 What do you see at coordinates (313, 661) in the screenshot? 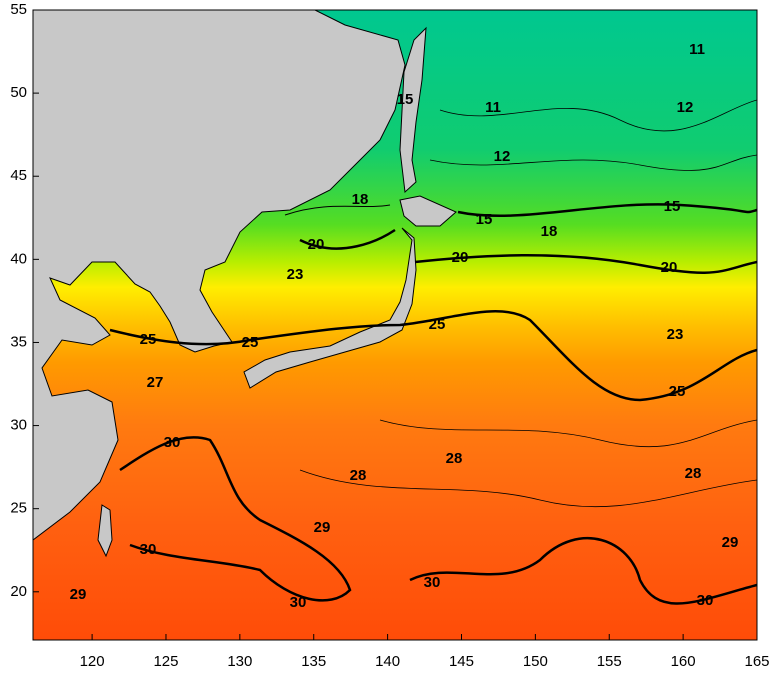
I see `x-tick-label: 135` at bounding box center [313, 661].